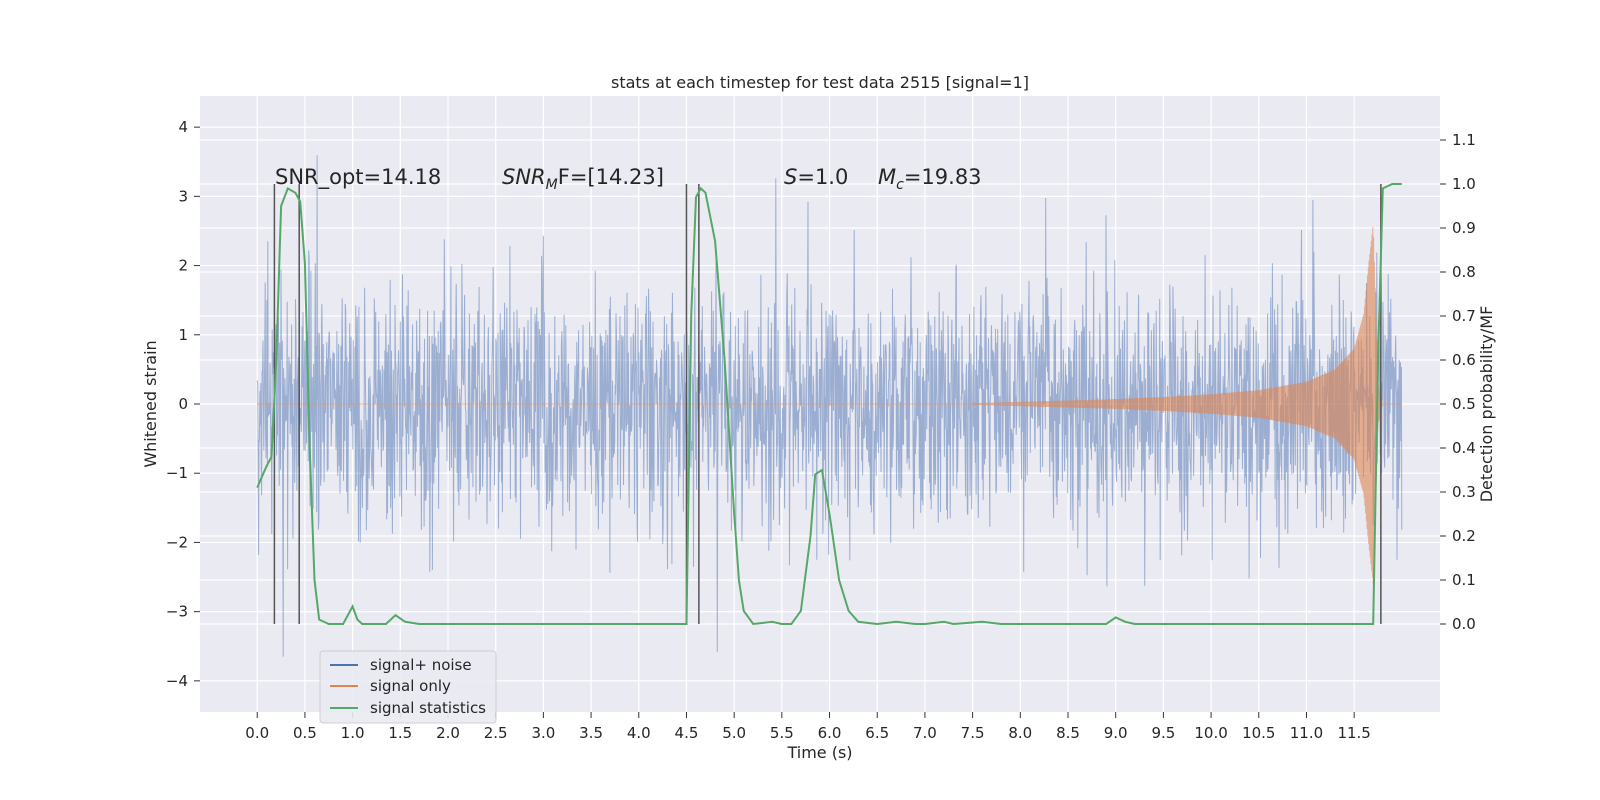 The image size is (1600, 800). I want to click on y-right-tick-label: 0.9, so click(1464, 228).